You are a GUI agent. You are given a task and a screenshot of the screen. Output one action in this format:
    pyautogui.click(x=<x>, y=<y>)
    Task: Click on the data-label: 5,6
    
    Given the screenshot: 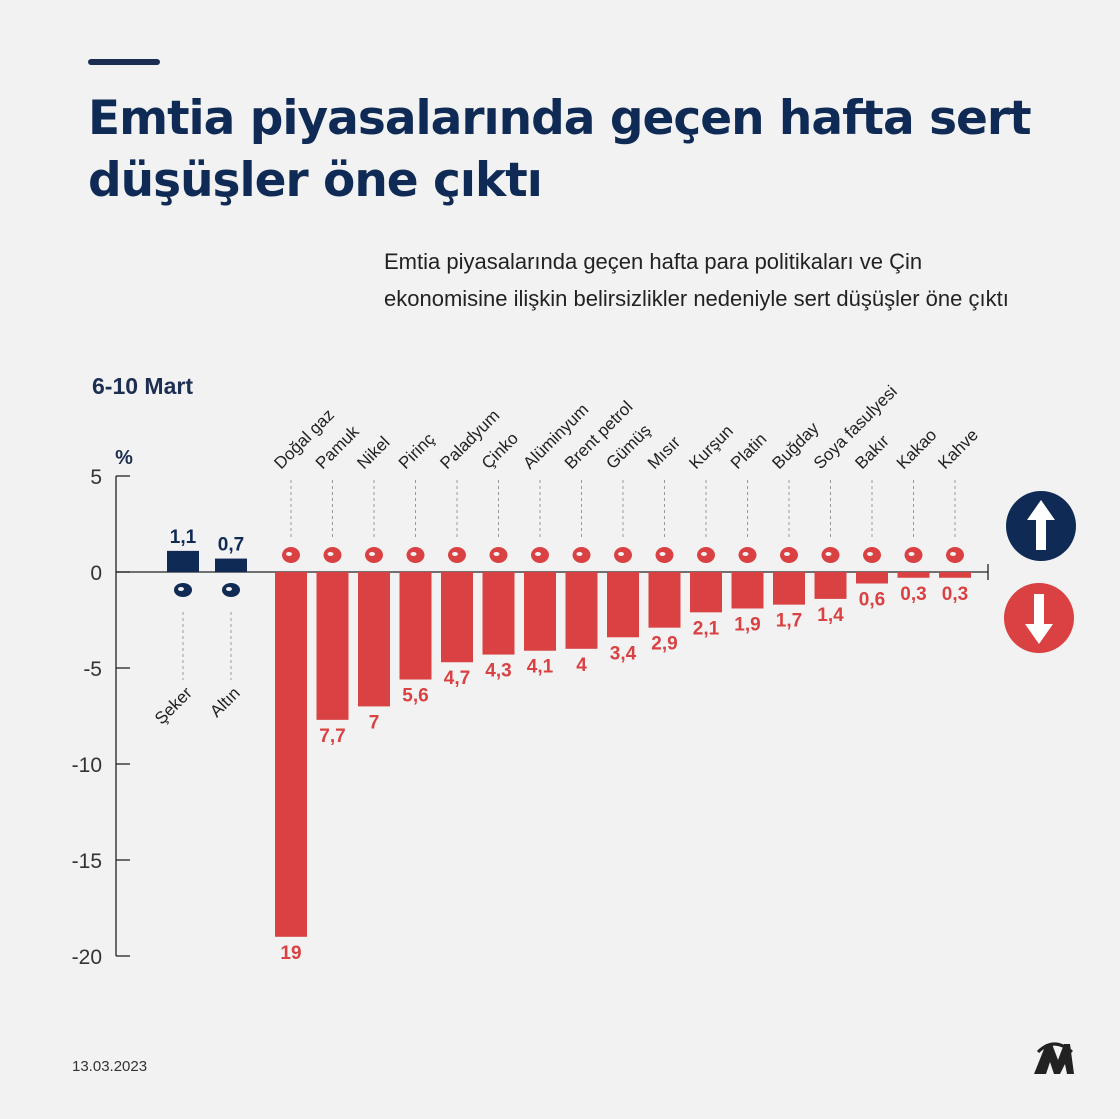 What is the action you would take?
    pyautogui.click(x=415, y=696)
    